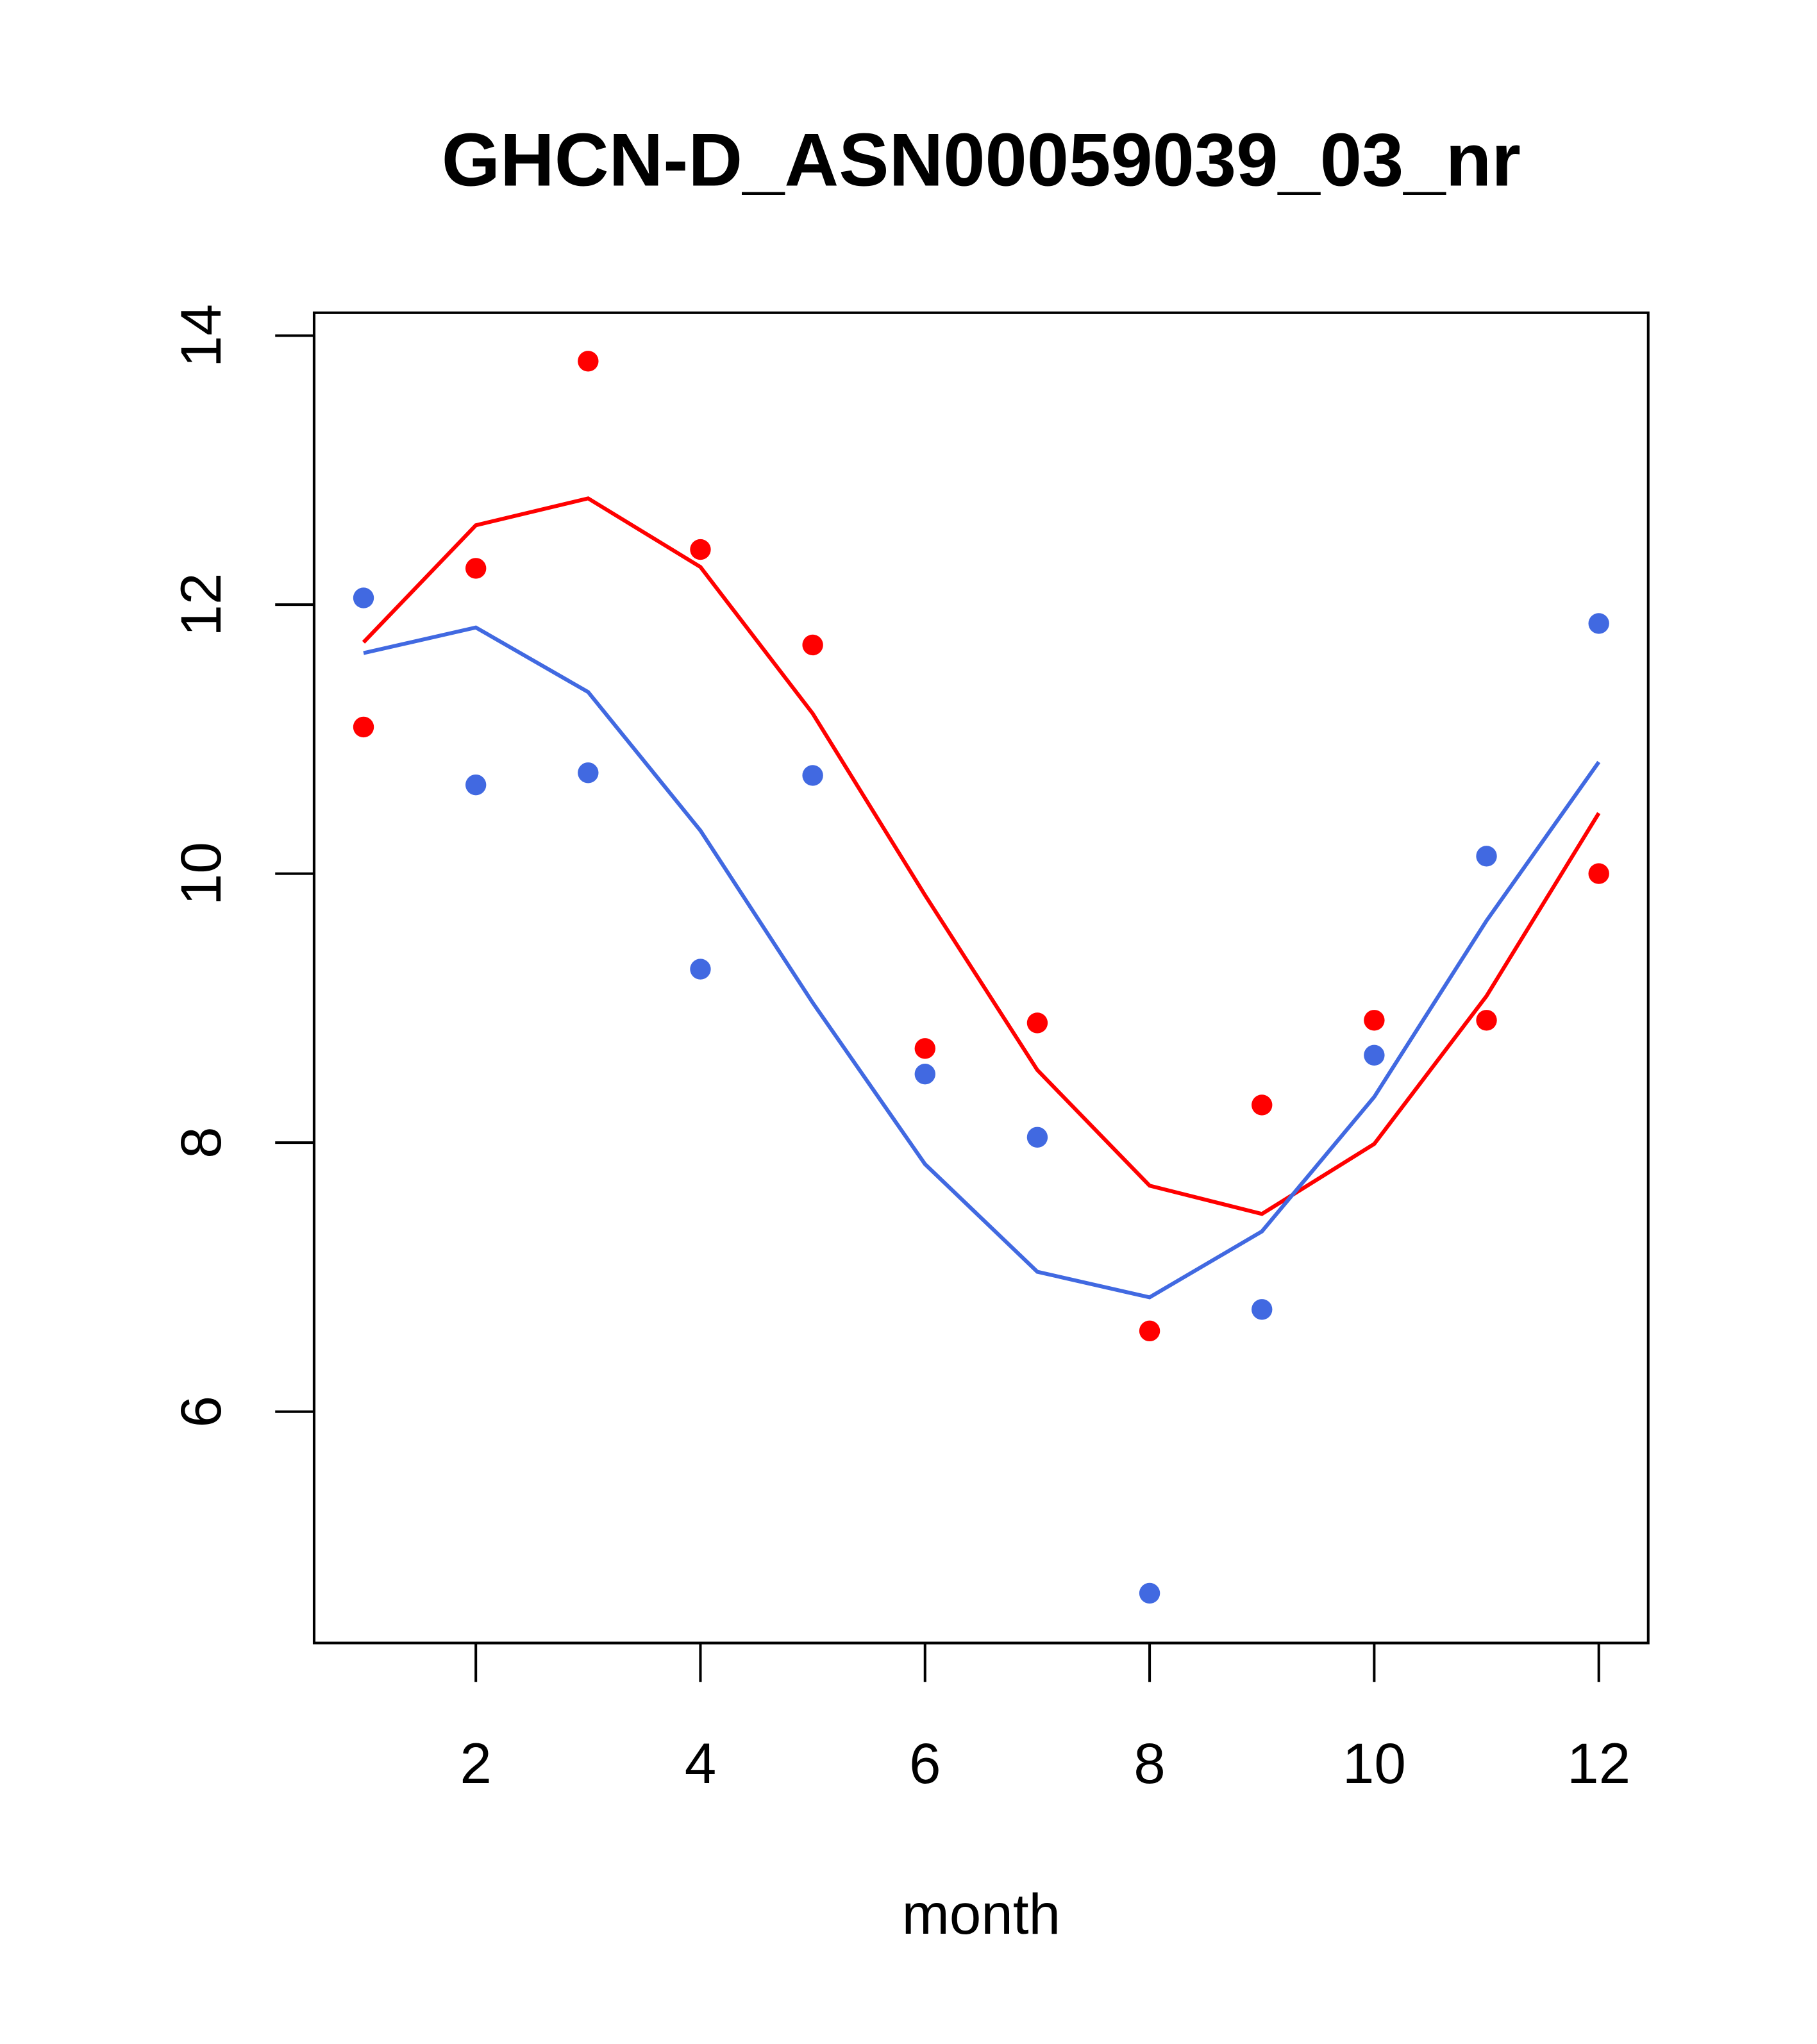 This screenshot has width=1817, height=2044. I want to click on x-tick-label: 4, so click(701, 1763).